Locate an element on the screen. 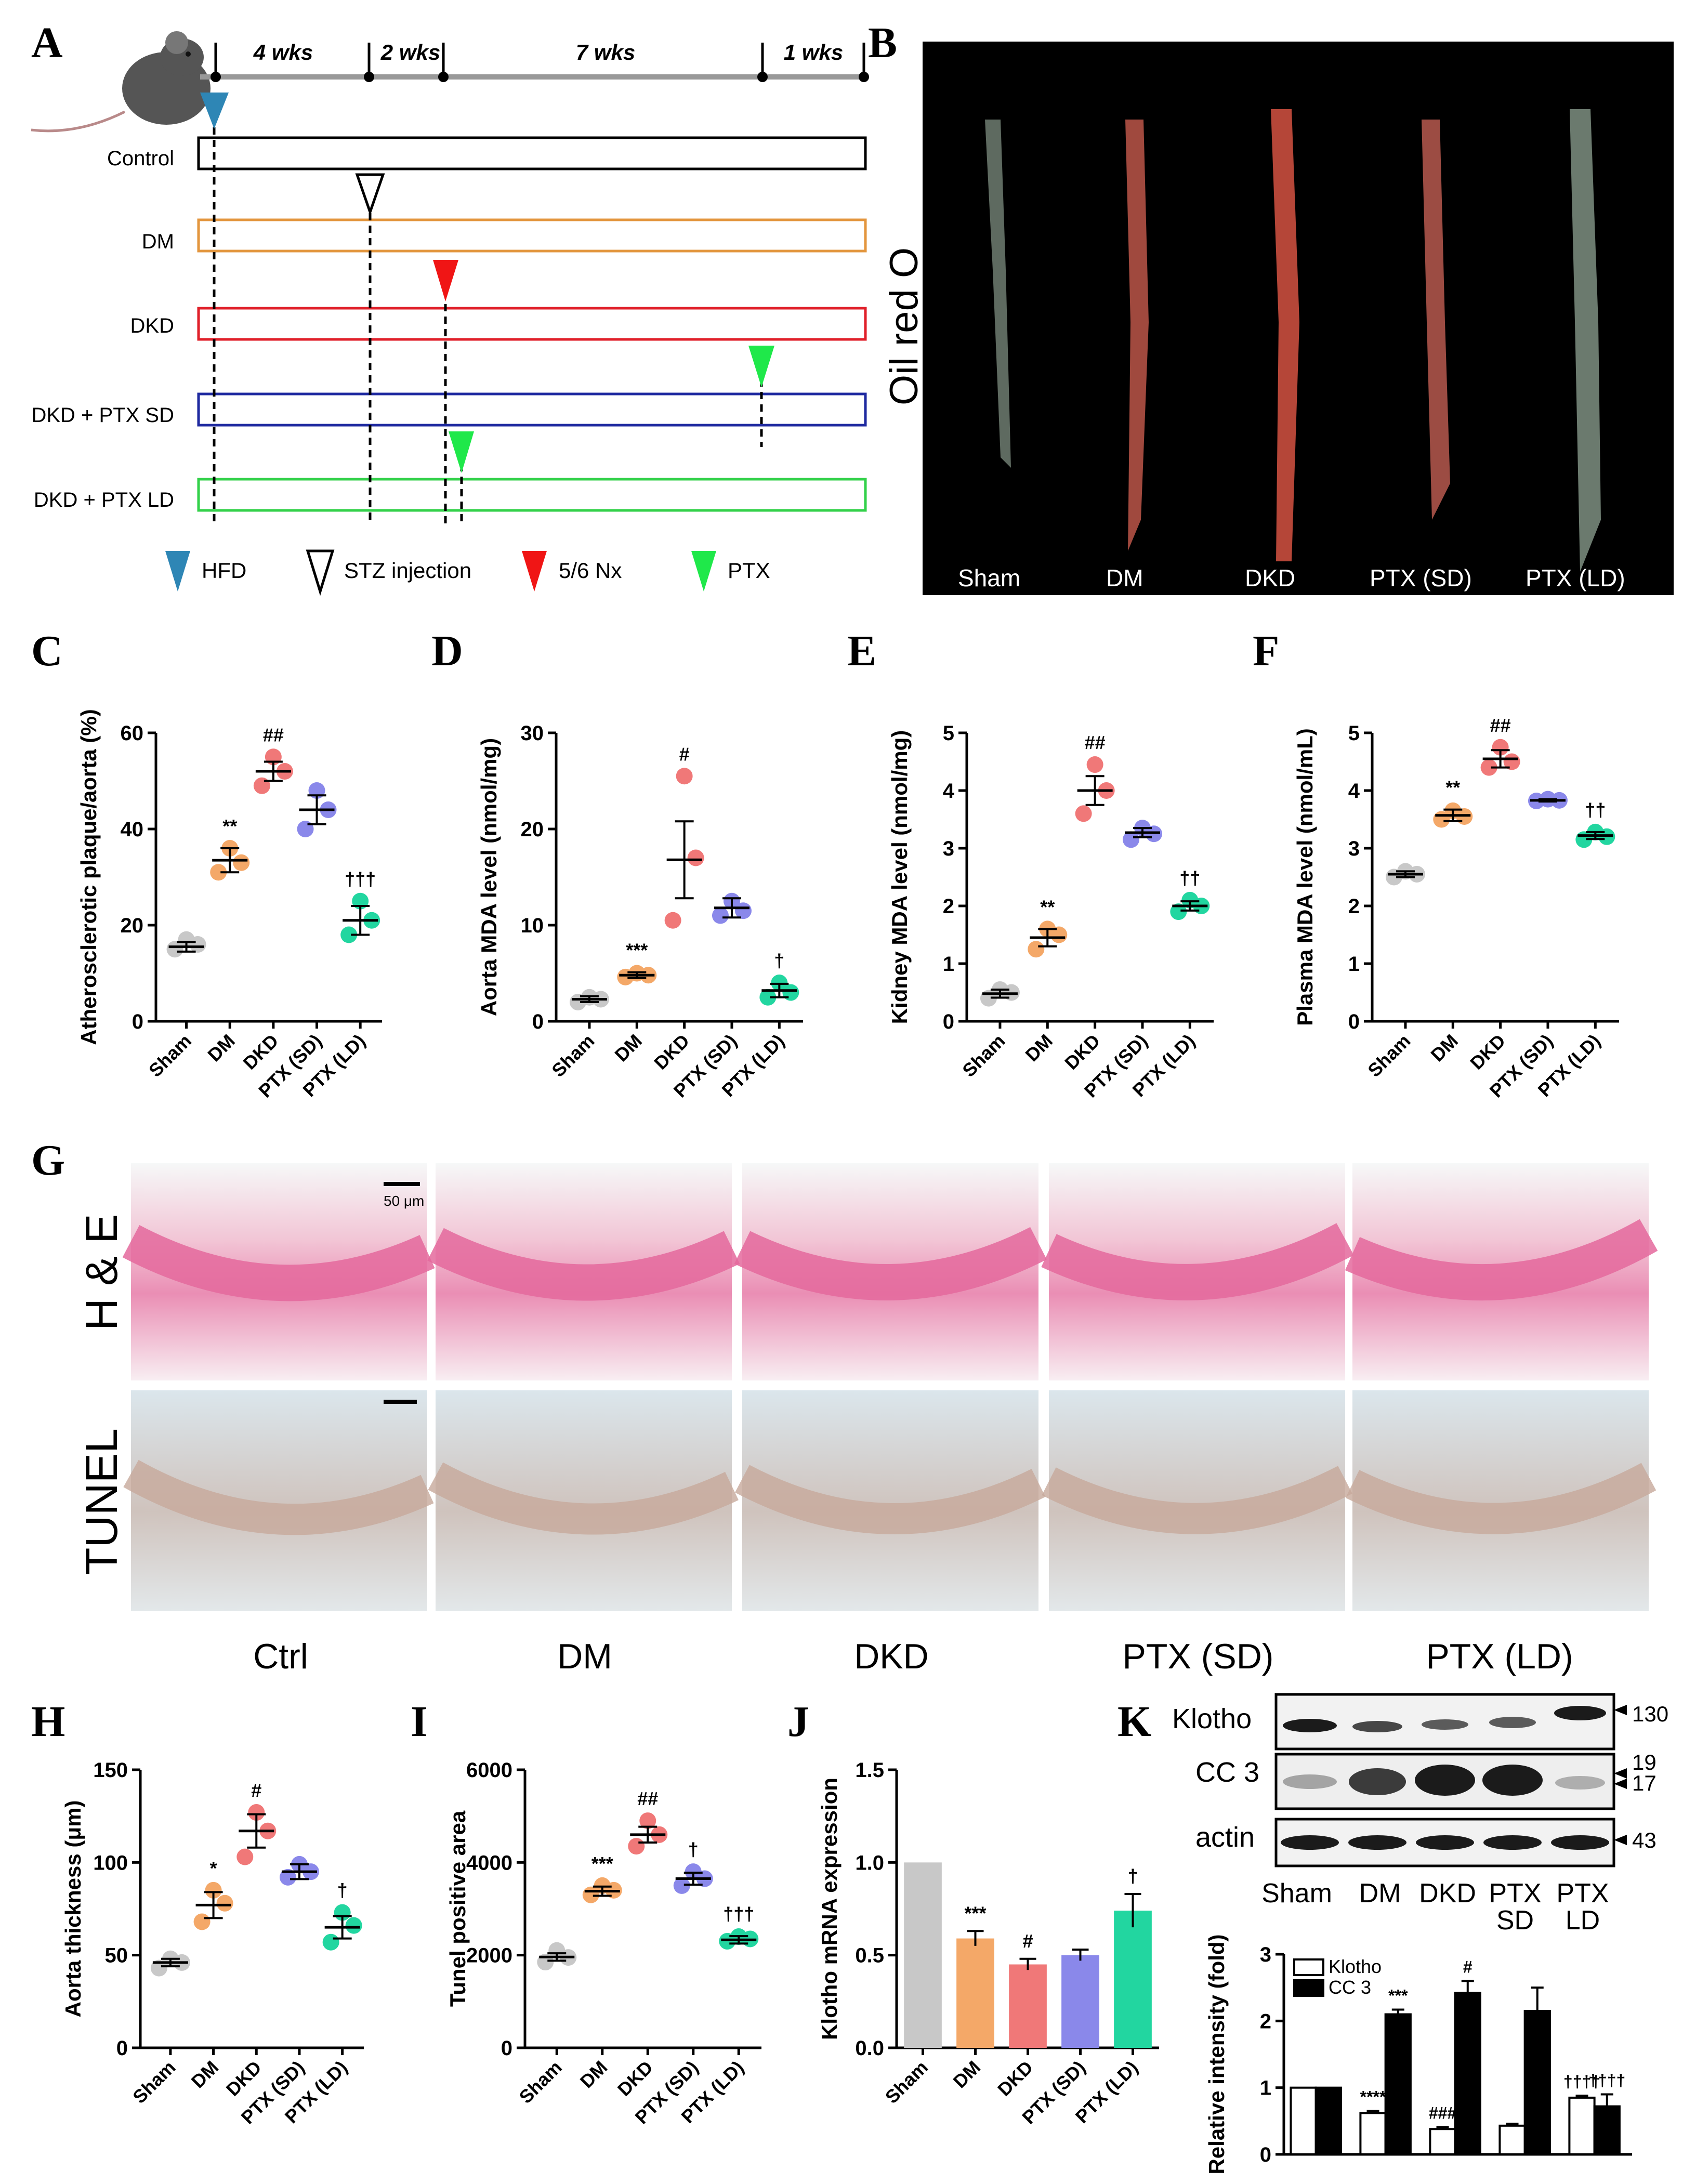  group-bar-control is located at coordinates (532, 153).